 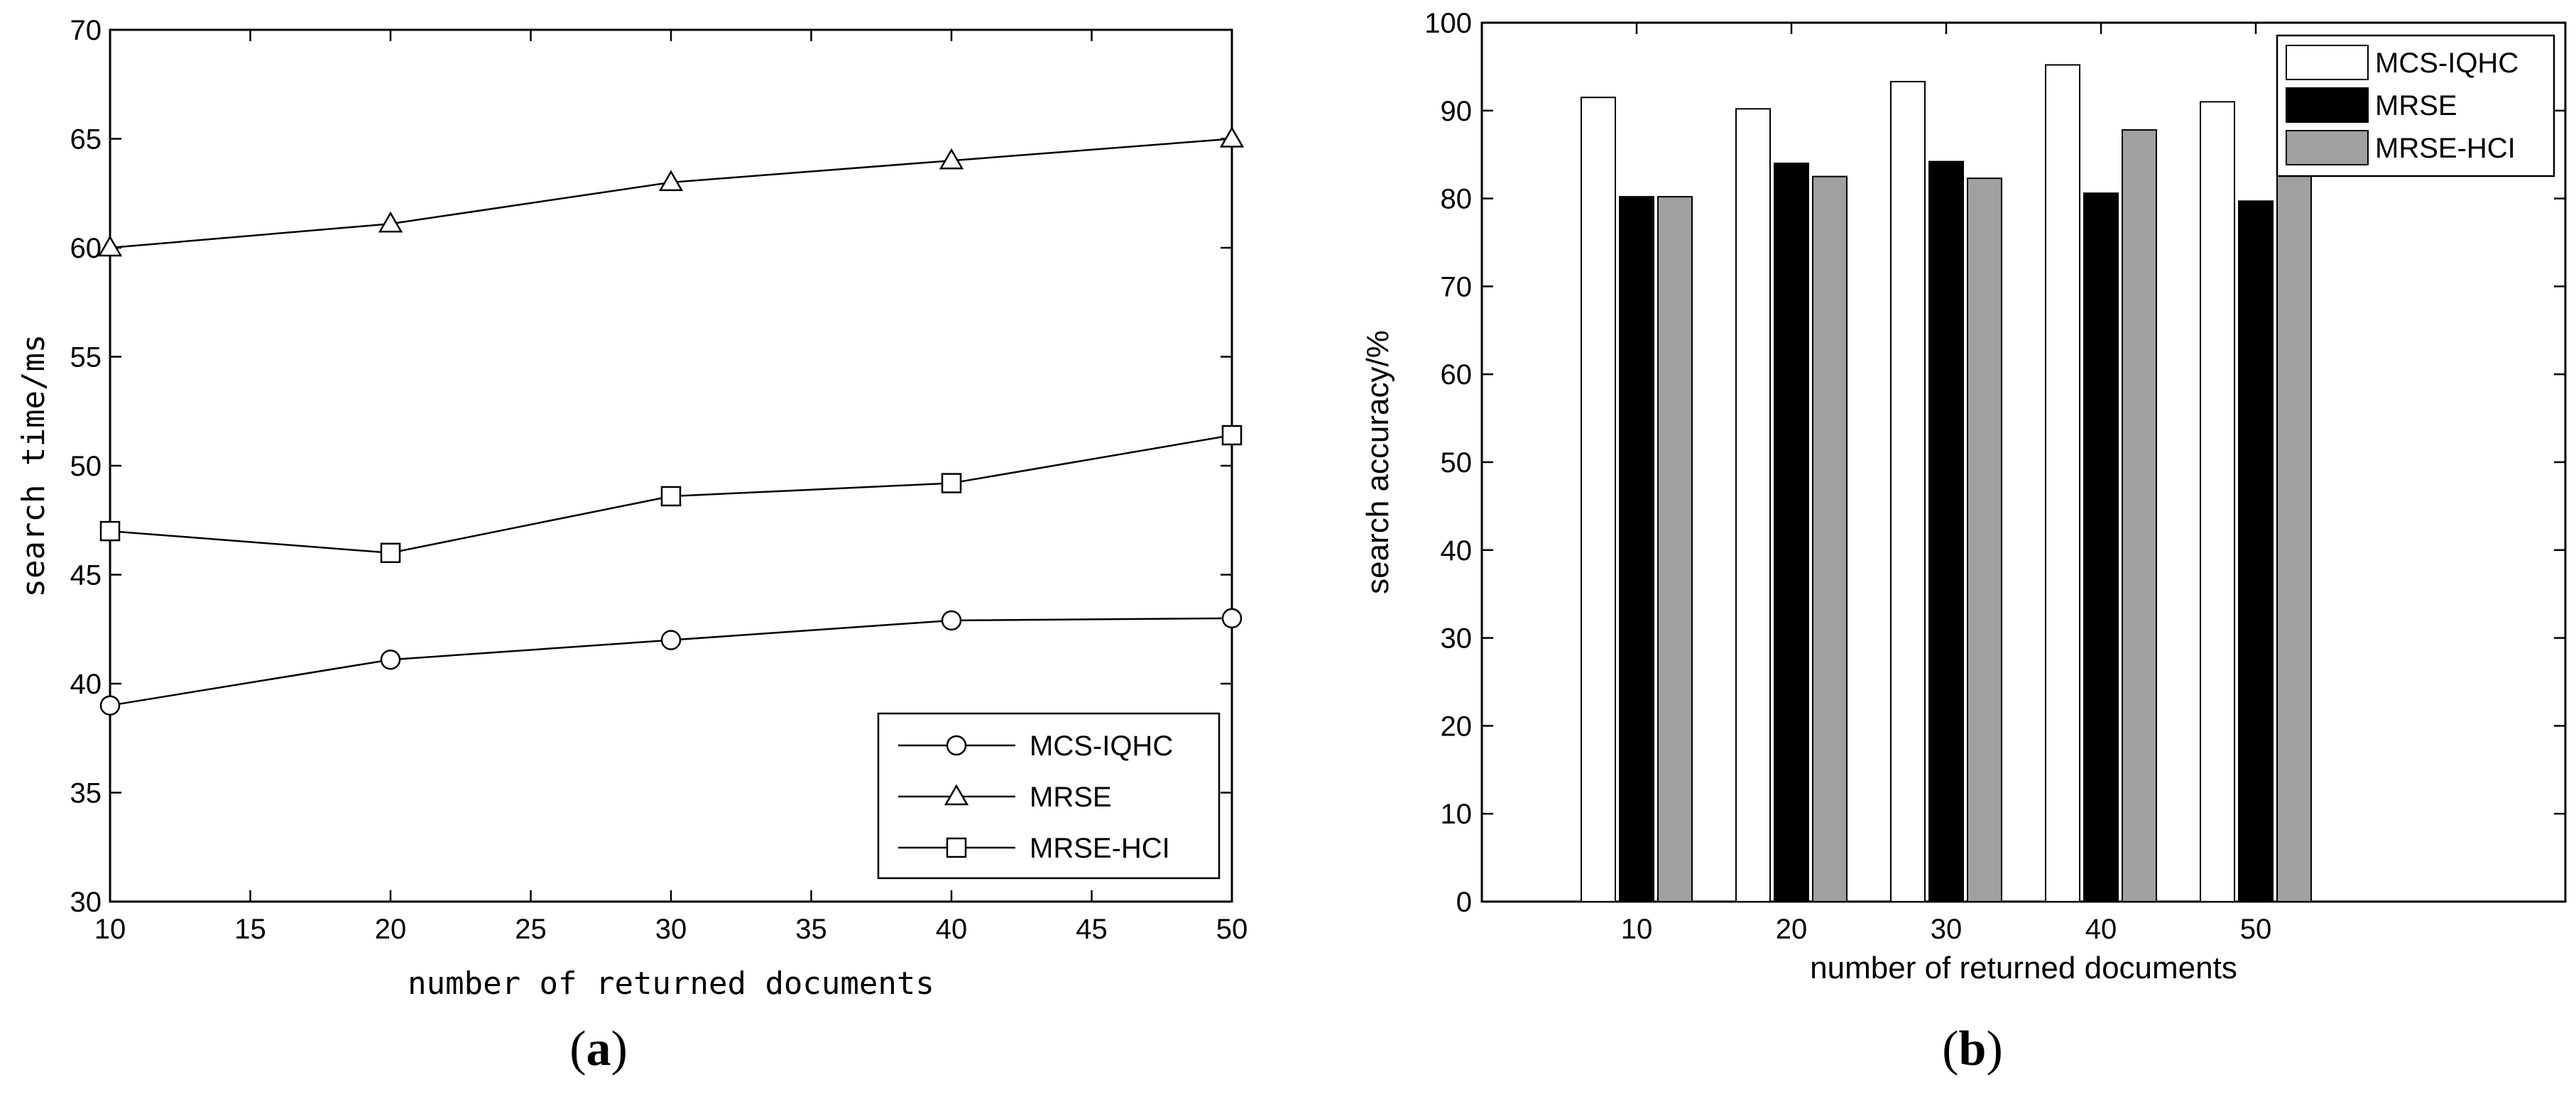 What do you see at coordinates (1637, 929) in the screenshot?
I see `x-tick-label-b: 10` at bounding box center [1637, 929].